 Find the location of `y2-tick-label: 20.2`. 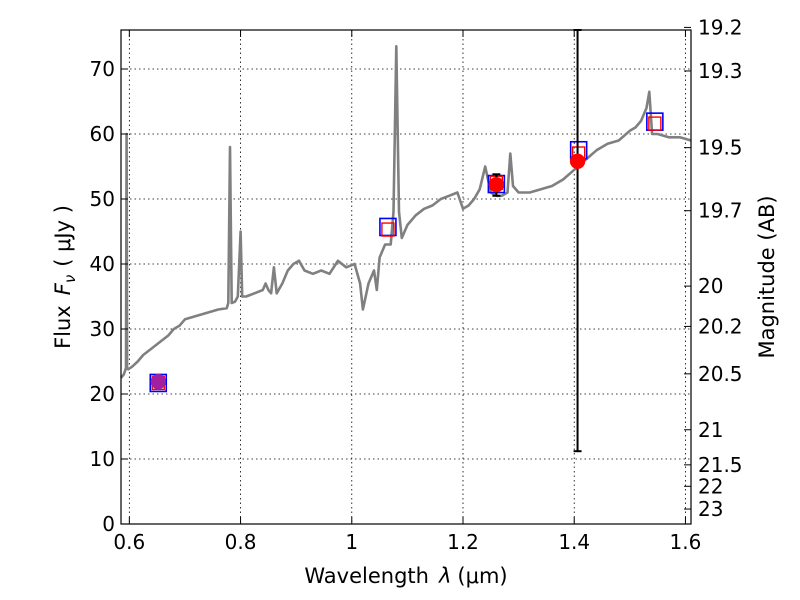

y2-tick-label: 20.2 is located at coordinates (720, 326).